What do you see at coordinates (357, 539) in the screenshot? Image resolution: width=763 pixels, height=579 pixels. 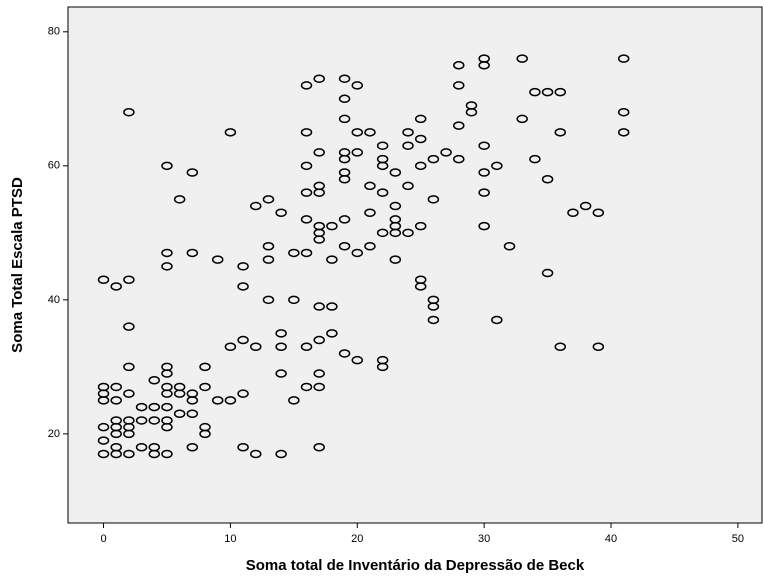 I see `x-tick-label: 20` at bounding box center [357, 539].